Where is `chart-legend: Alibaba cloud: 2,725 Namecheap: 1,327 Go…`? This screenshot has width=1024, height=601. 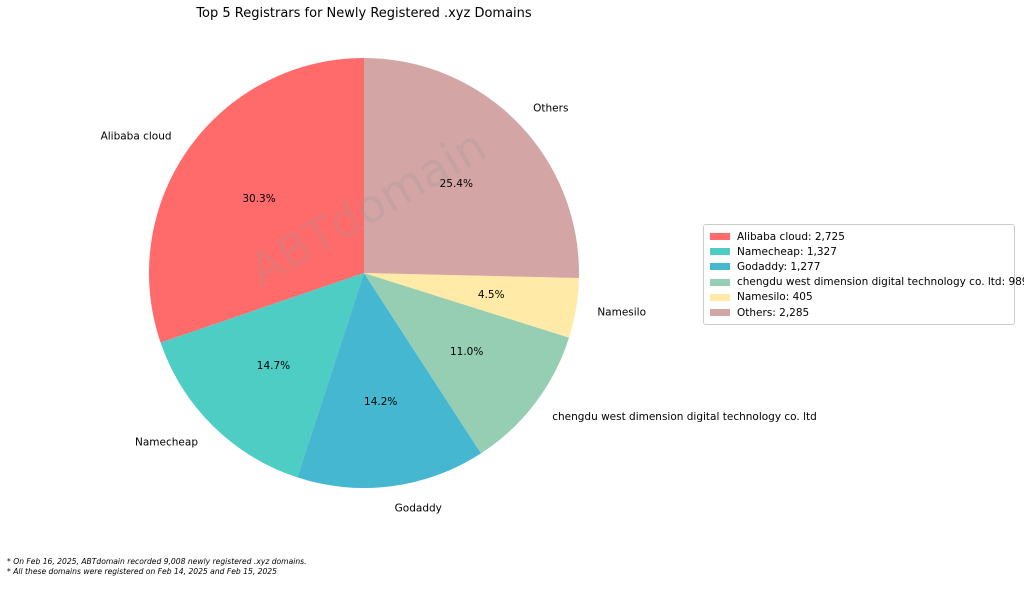
chart-legend: Alibaba cloud: 2,725 Namecheap: 1,327 Go… is located at coordinates (863, 275).